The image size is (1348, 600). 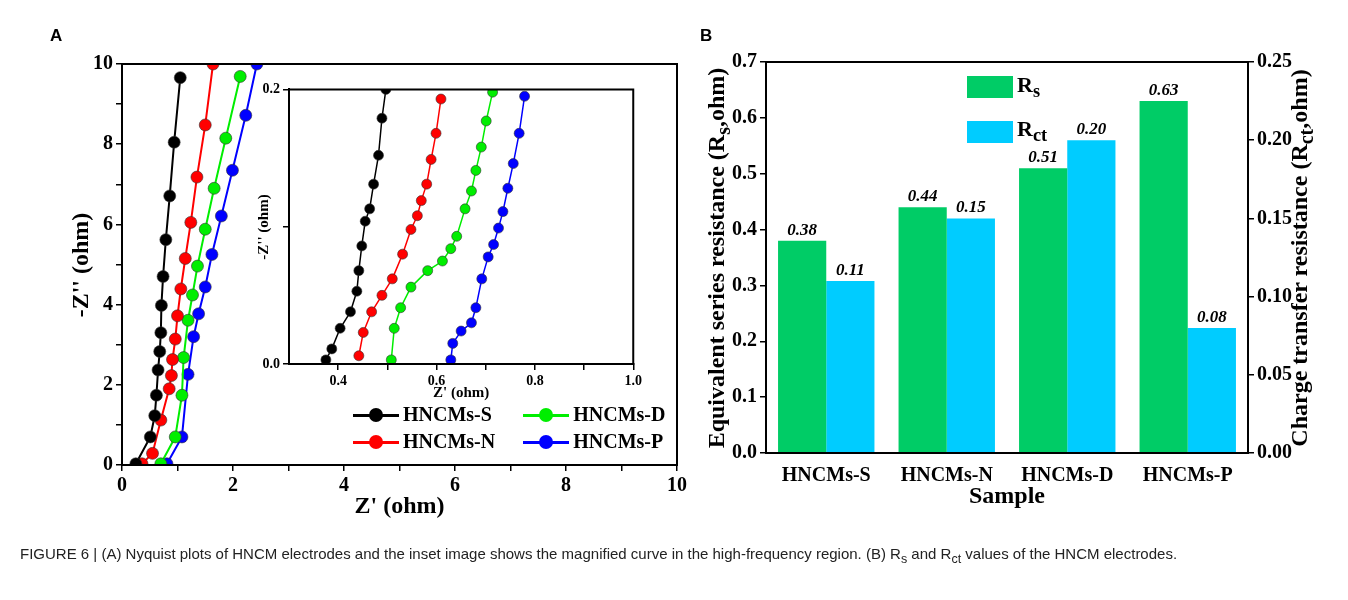 I want to click on data-label: 0.63, so click(x=1164, y=89).